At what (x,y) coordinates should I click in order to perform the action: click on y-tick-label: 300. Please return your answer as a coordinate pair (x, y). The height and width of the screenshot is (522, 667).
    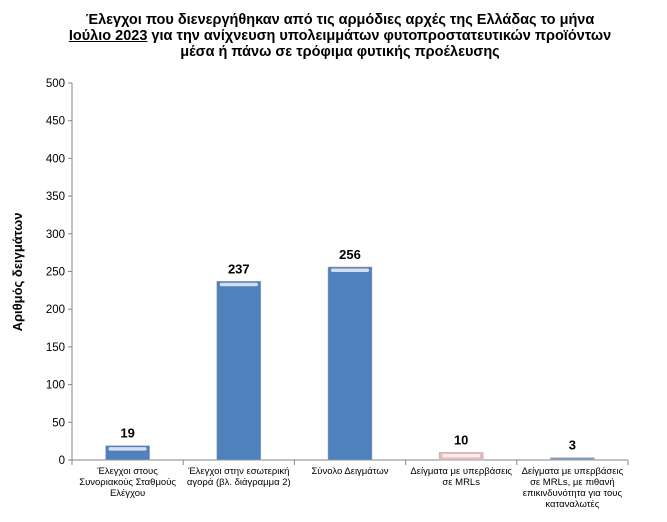
    Looking at the image, I should click on (55, 235).